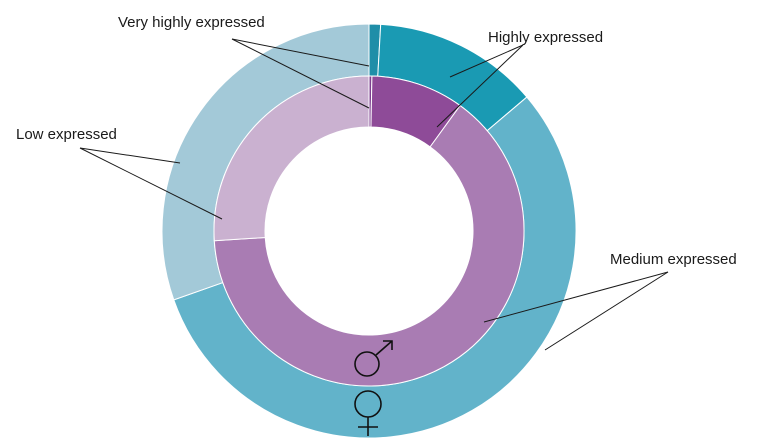  I want to click on male-slice-low, so click(291, 158).